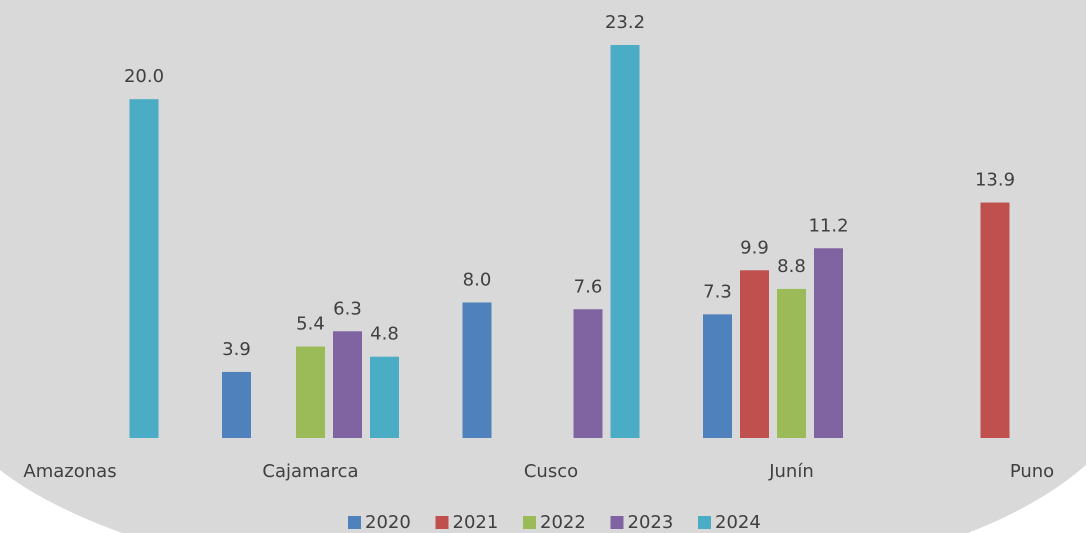 The height and width of the screenshot is (533, 1086). I want to click on x-tick-label: Junín, so click(791, 471).